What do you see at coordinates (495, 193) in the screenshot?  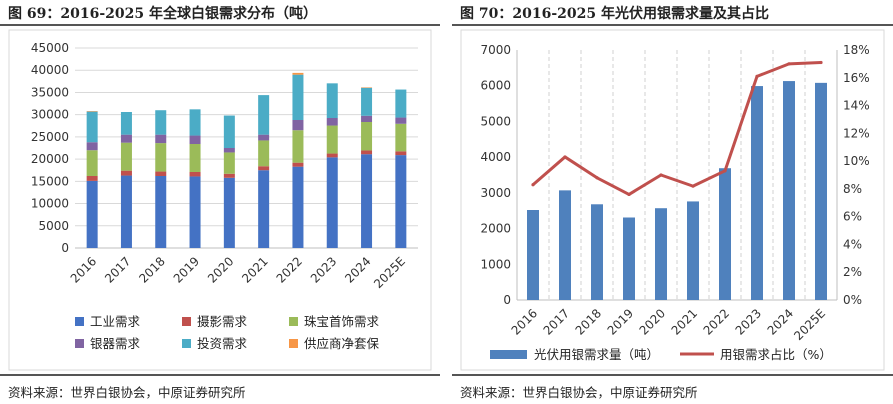 I see `y-tick-label: 3000` at bounding box center [495, 193].